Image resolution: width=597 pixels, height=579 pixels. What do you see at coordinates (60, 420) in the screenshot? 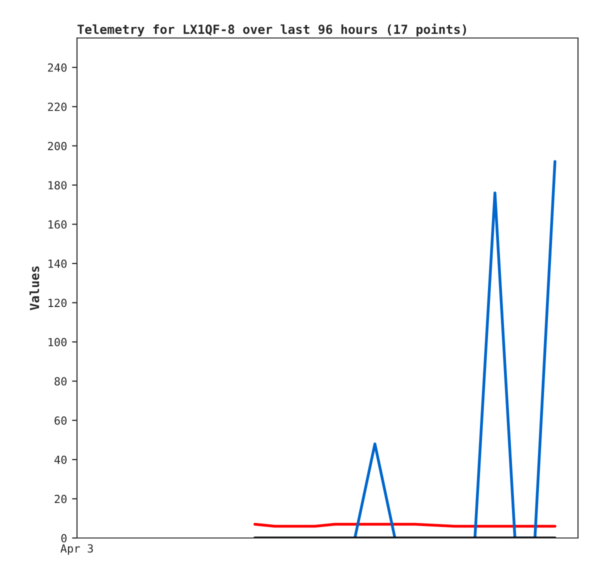
I see `y-tick-label: 60` at bounding box center [60, 420].